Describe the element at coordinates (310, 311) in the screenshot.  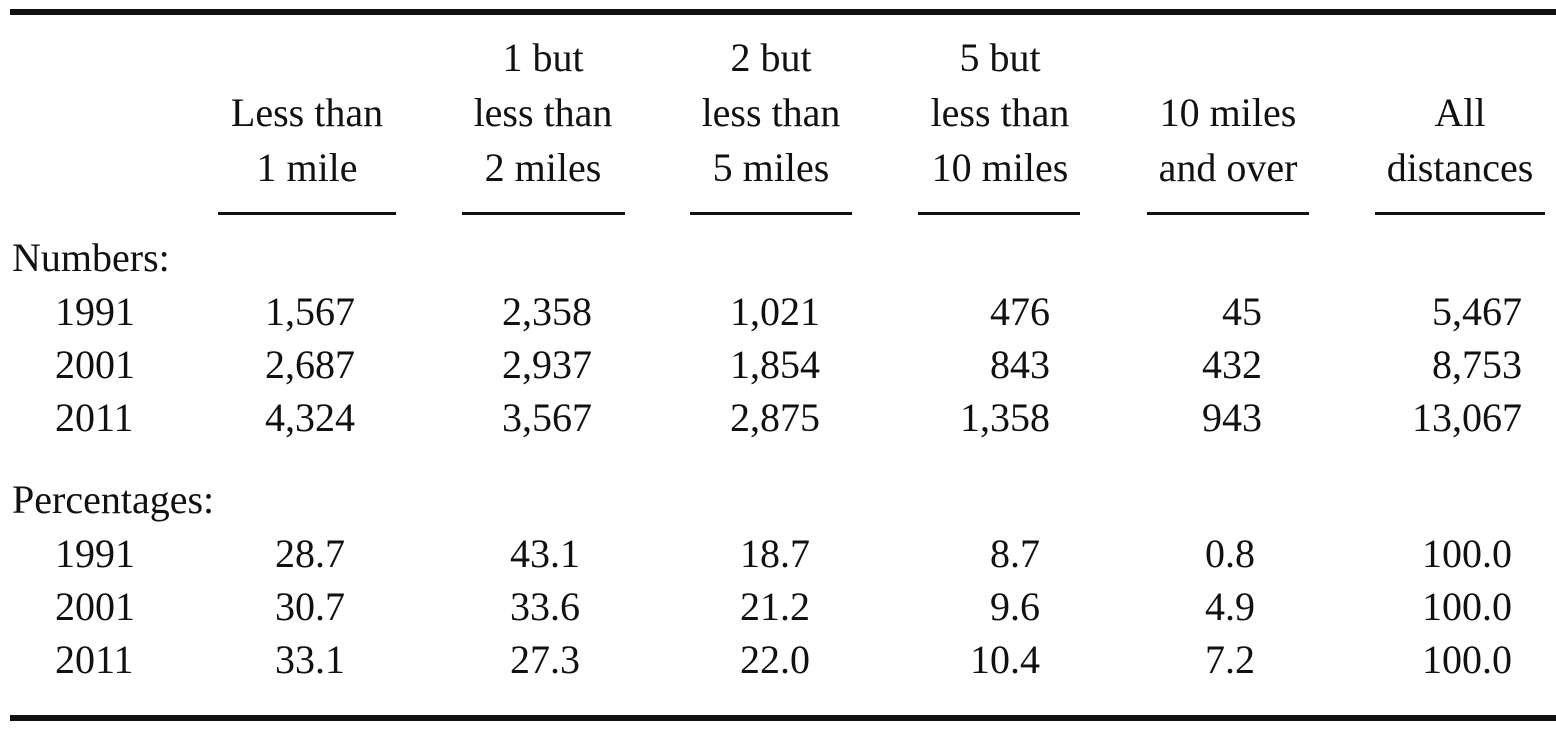
I see `cell-value: 1,567` at that location.